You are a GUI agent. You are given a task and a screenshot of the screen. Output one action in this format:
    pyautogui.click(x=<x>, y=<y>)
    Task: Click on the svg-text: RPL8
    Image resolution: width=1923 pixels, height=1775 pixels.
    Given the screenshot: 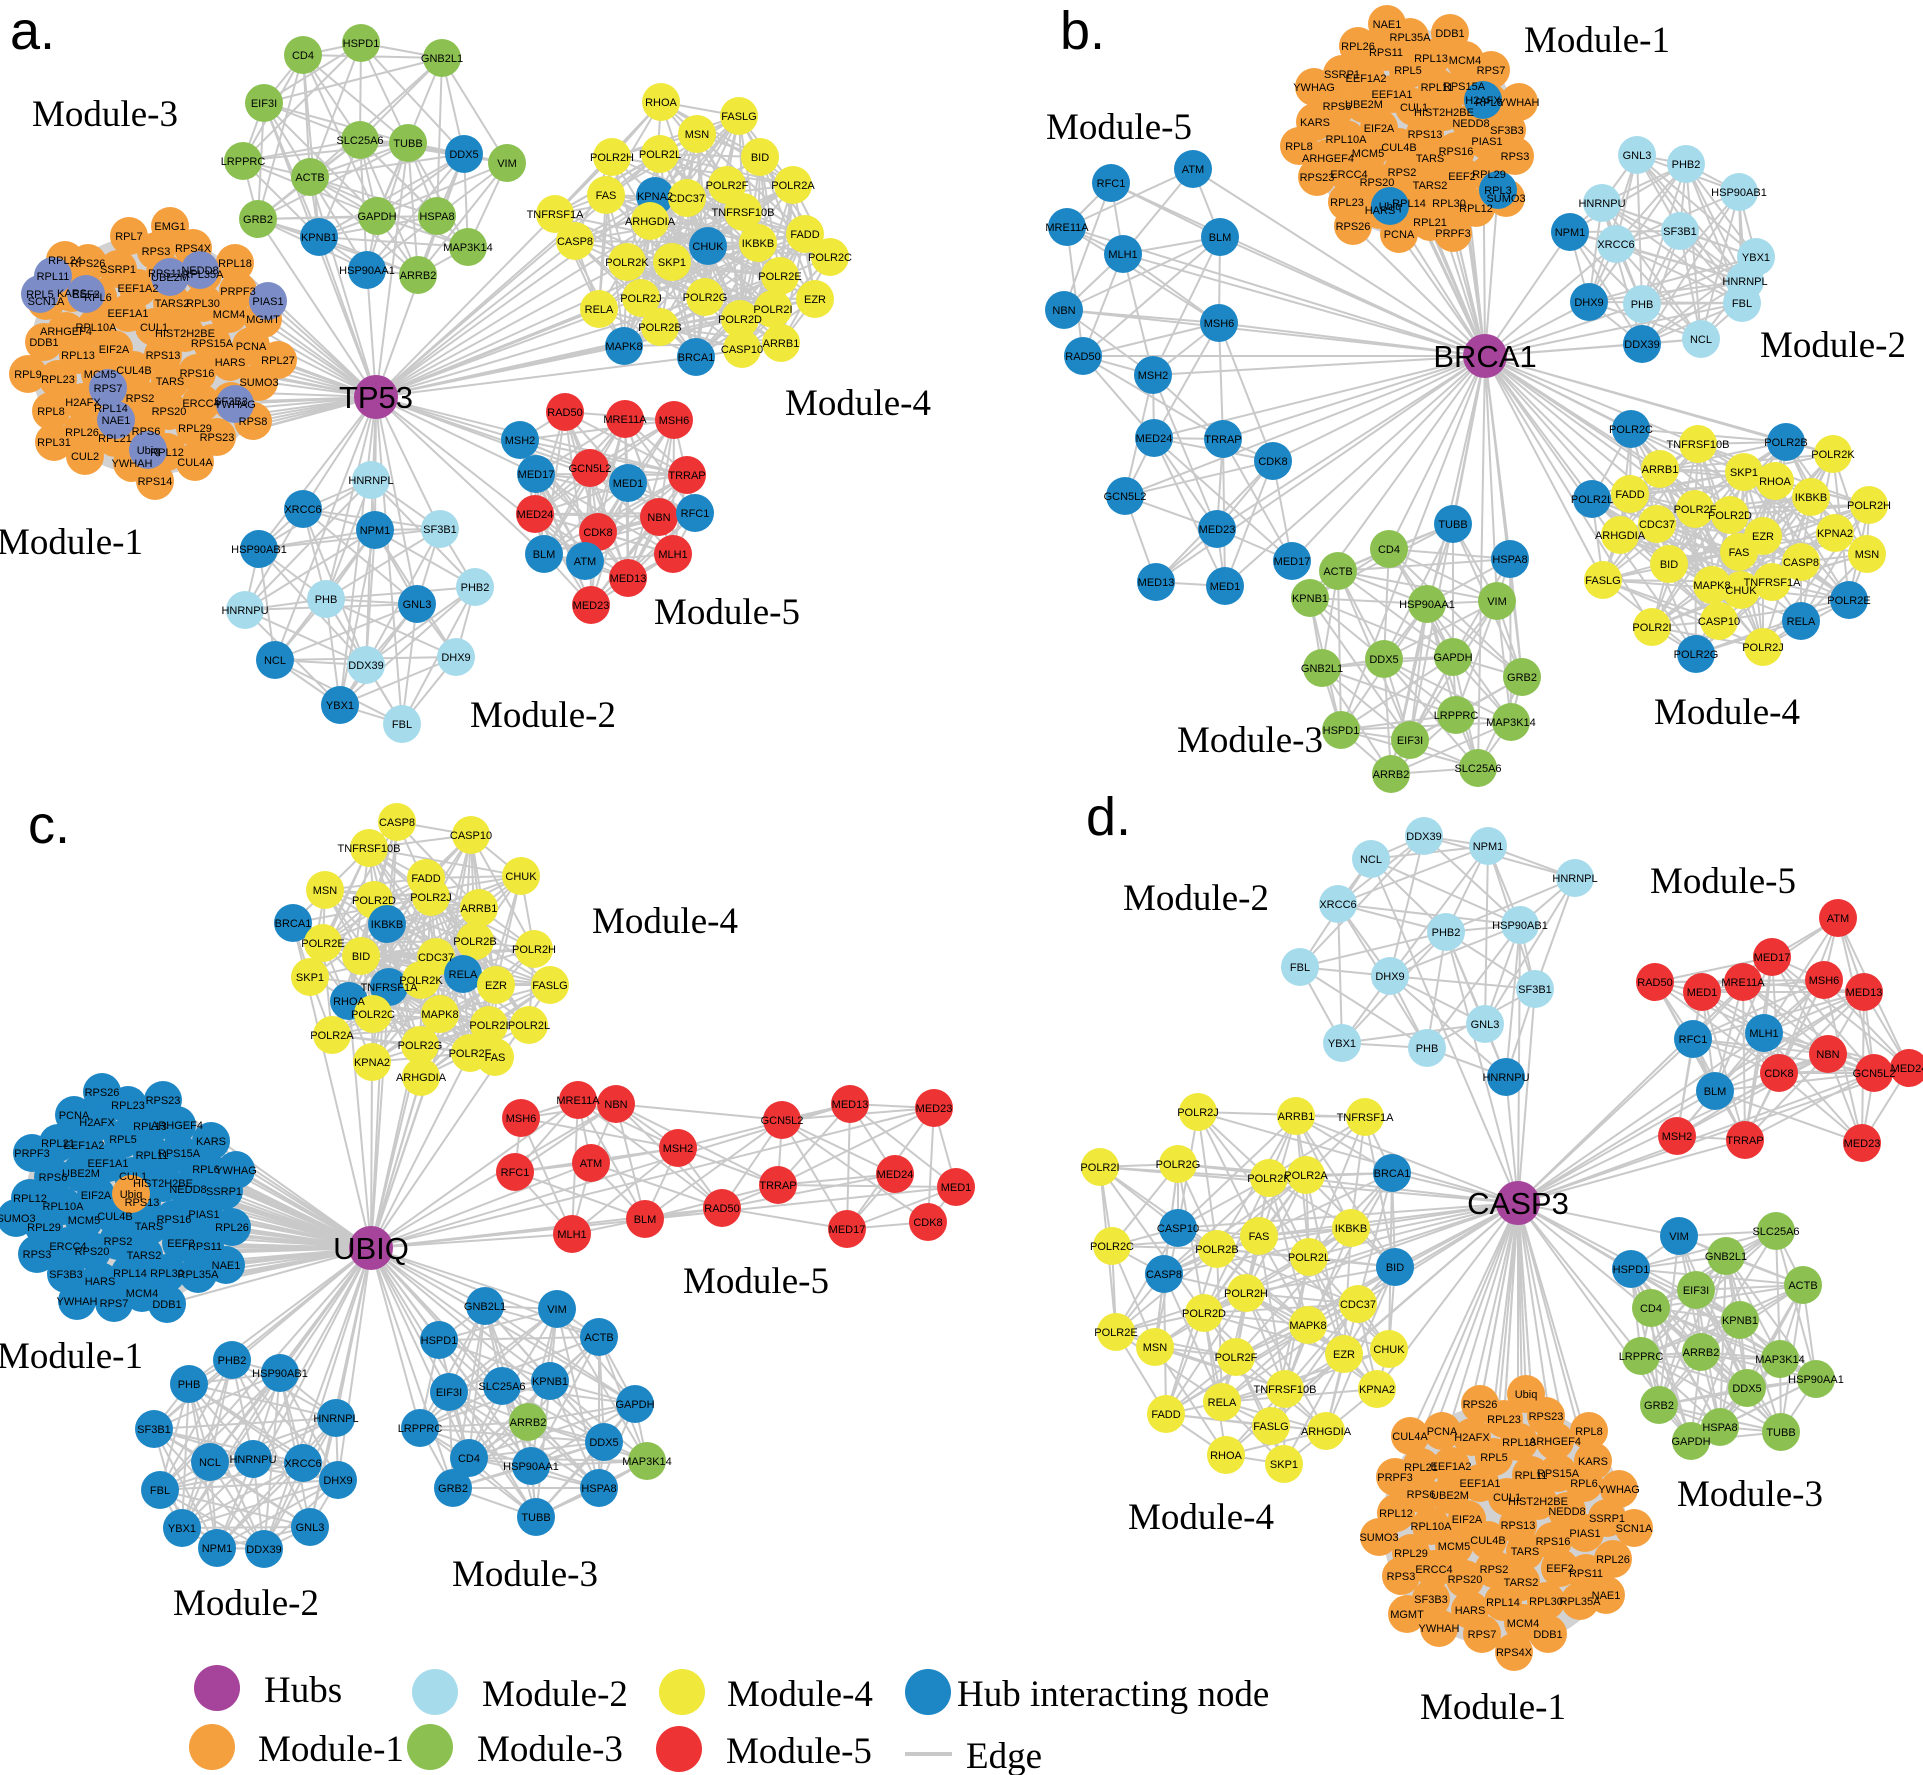 What is the action you would take?
    pyautogui.click(x=1589, y=1432)
    